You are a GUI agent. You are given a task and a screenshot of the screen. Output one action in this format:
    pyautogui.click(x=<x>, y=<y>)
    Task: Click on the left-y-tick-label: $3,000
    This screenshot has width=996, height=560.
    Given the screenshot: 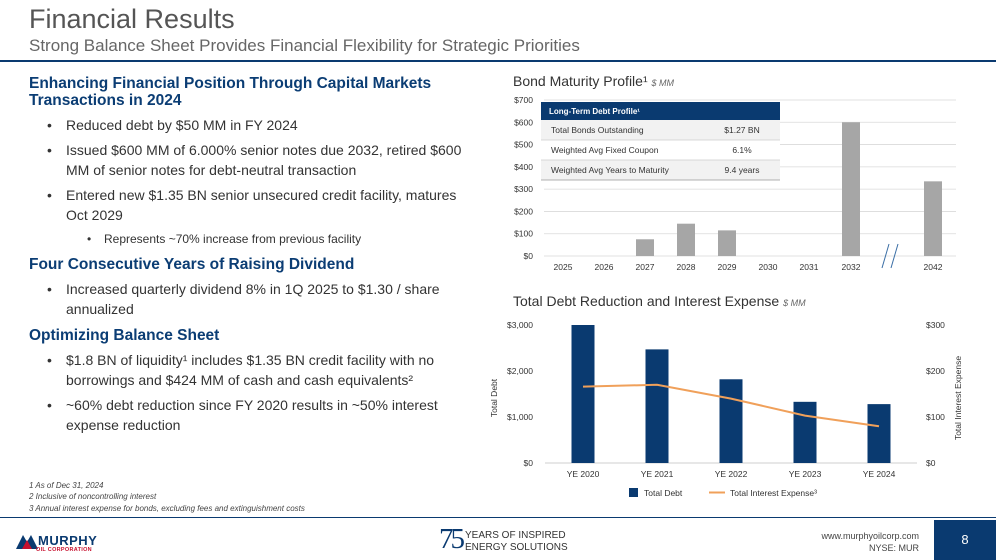 What is the action you would take?
    pyautogui.click(x=520, y=325)
    